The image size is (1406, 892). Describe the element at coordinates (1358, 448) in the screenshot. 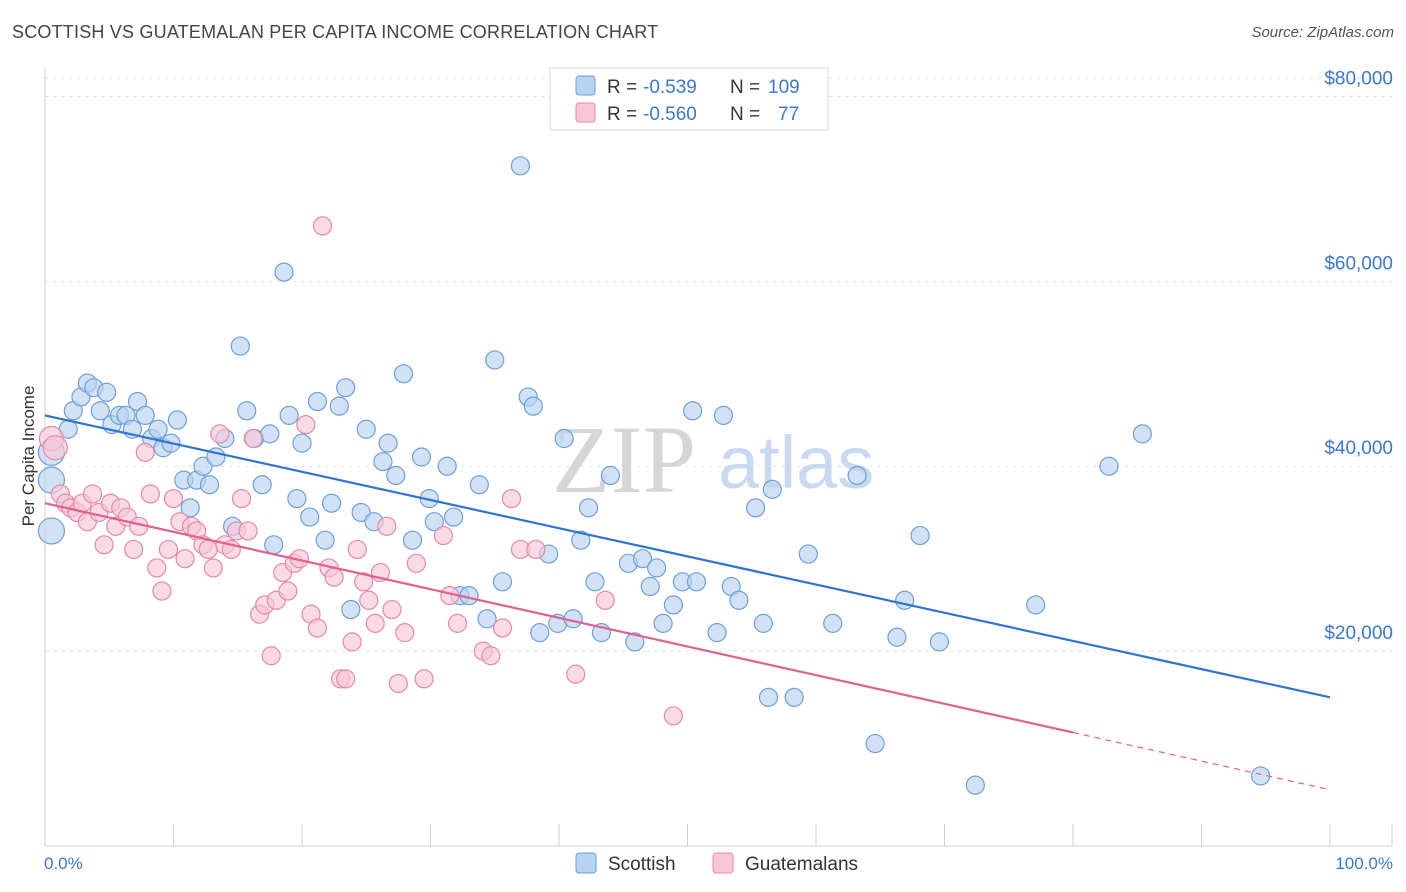

I see `y-tick-label: $40,000` at that location.